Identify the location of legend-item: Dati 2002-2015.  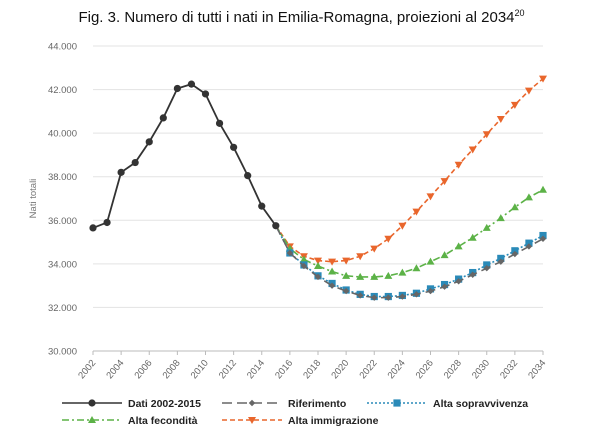
(131, 404).